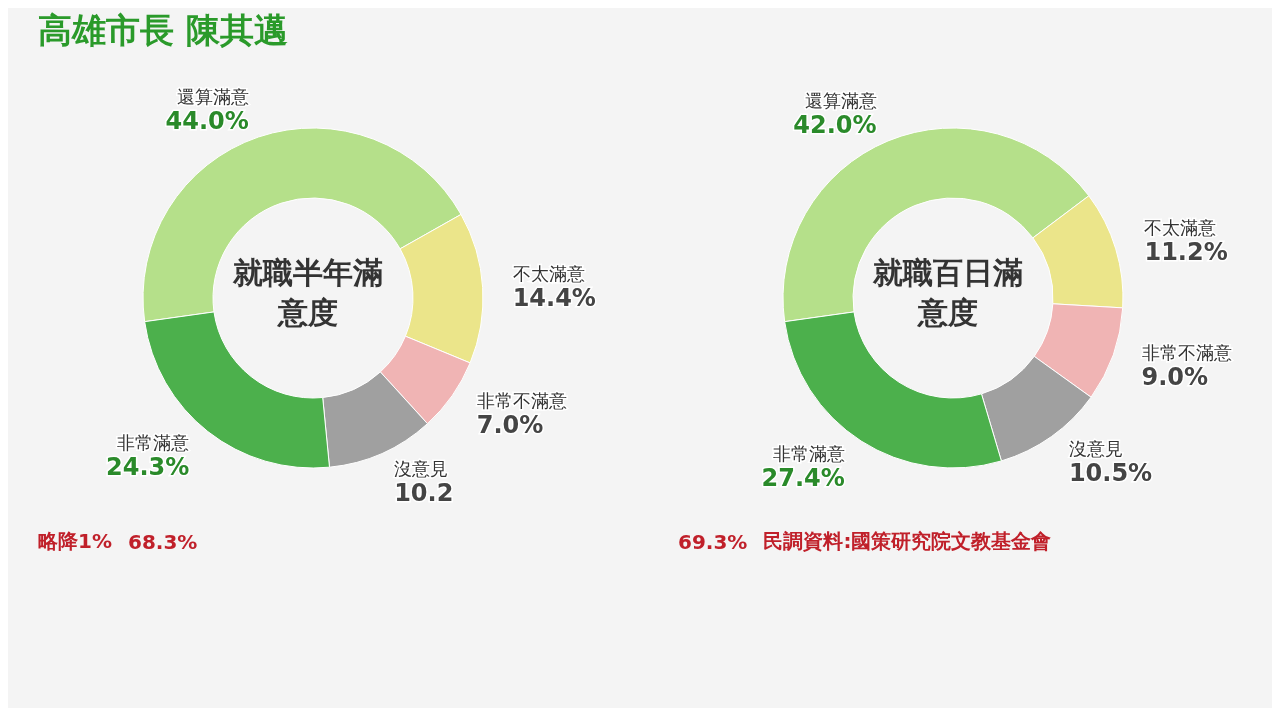 This screenshot has height=720, width=1280. What do you see at coordinates (835, 125) in the screenshot?
I see `data-label: 42.0%` at bounding box center [835, 125].